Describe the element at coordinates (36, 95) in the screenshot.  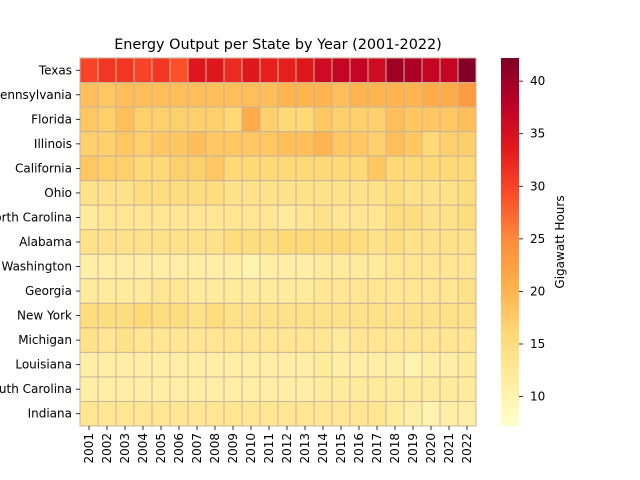
I see `y-tick-label: Pennsylvania` at that location.